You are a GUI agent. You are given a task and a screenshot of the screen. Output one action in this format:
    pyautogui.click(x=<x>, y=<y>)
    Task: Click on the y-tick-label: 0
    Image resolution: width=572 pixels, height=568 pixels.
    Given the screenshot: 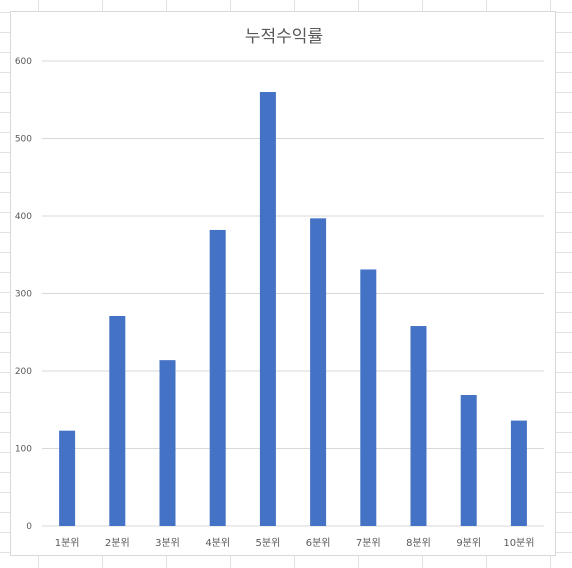 What is the action you would take?
    pyautogui.click(x=29, y=527)
    